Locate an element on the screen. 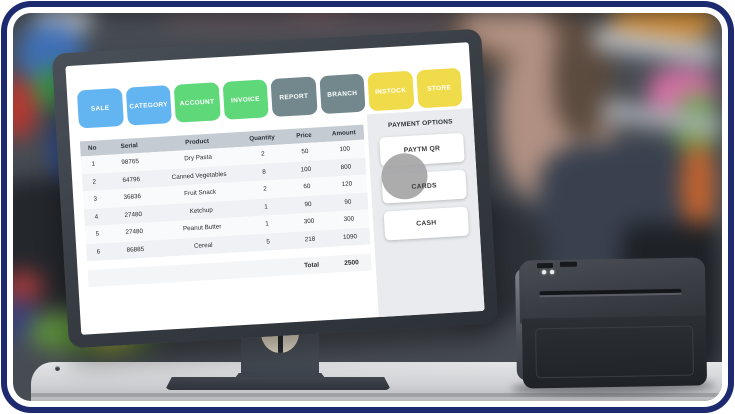 The image size is (735, 414). nav-button-instock: INSTOCK is located at coordinates (391, 91).